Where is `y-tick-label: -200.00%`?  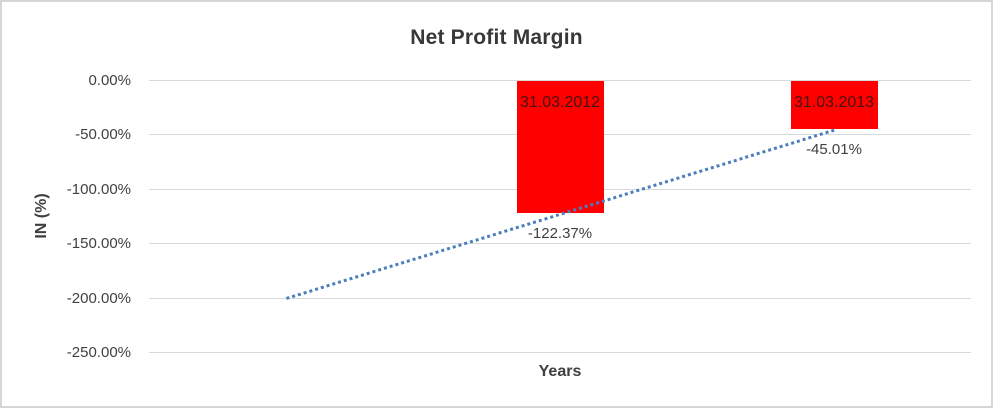 y-tick-label: -200.00% is located at coordinates (98, 298).